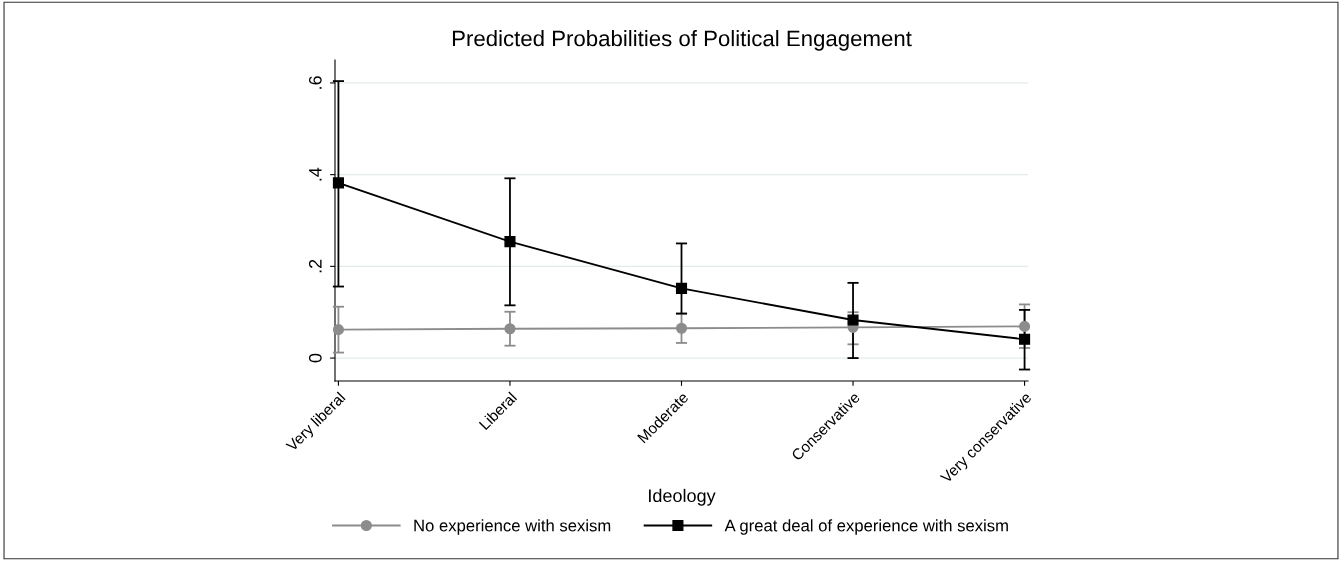 The height and width of the screenshot is (561, 1342). What do you see at coordinates (512, 527) in the screenshot?
I see `legend-label: No experience with sexism` at bounding box center [512, 527].